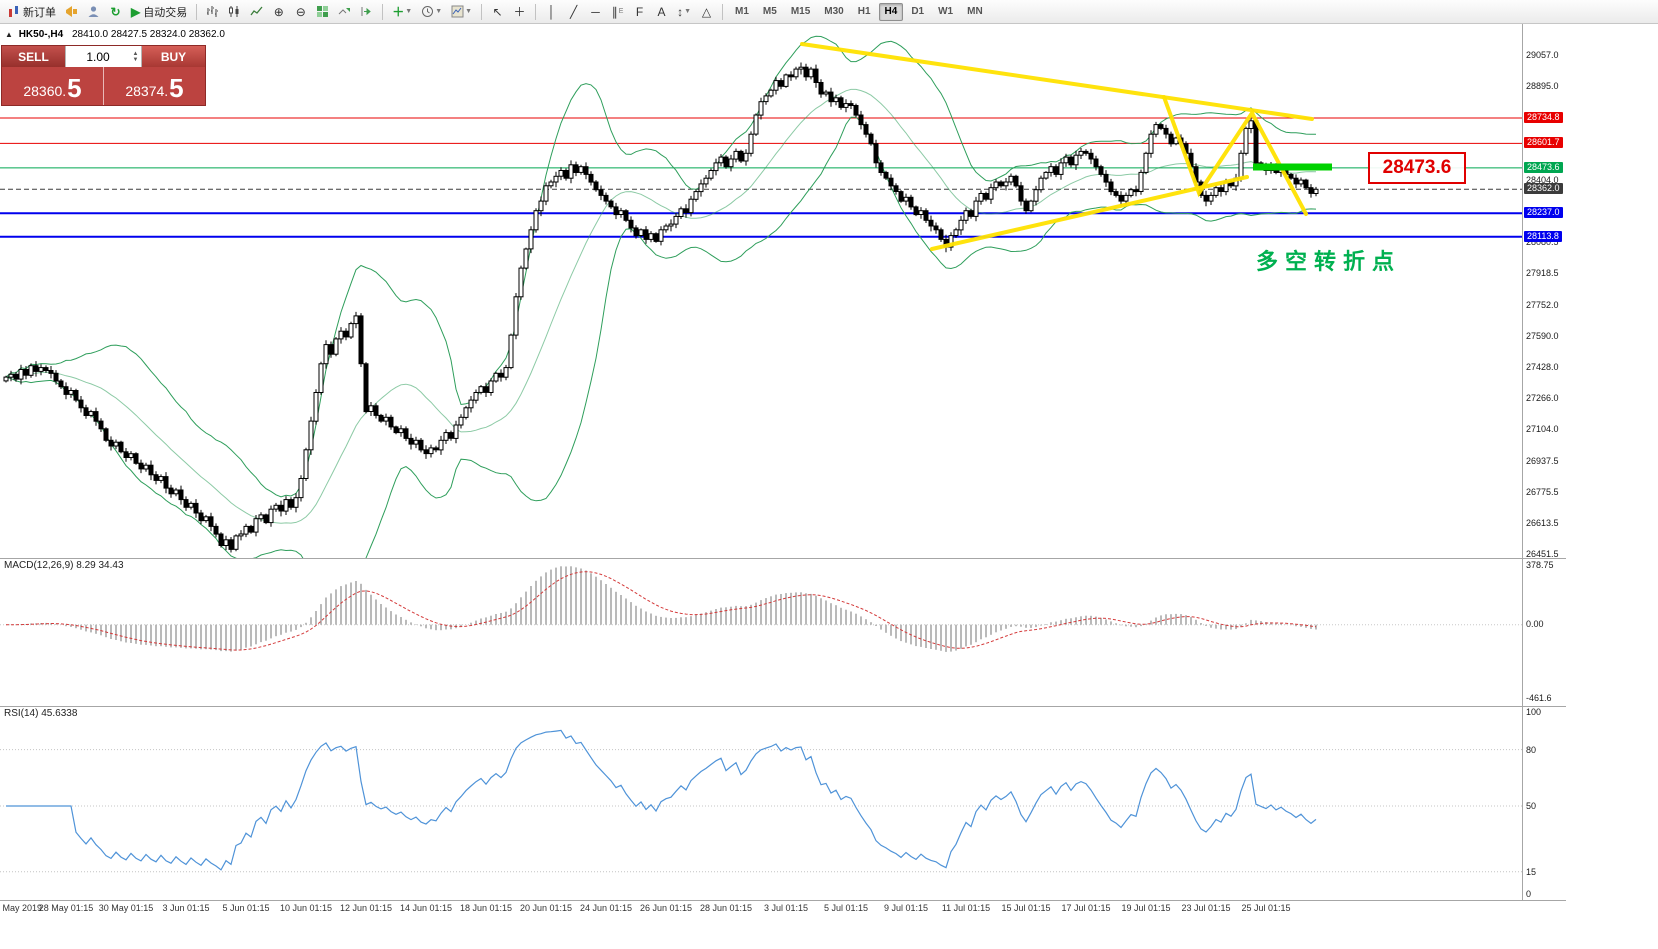 The width and height of the screenshot is (1658, 949). I want to click on cursor-tool-button: ↖, so click(497, 12).